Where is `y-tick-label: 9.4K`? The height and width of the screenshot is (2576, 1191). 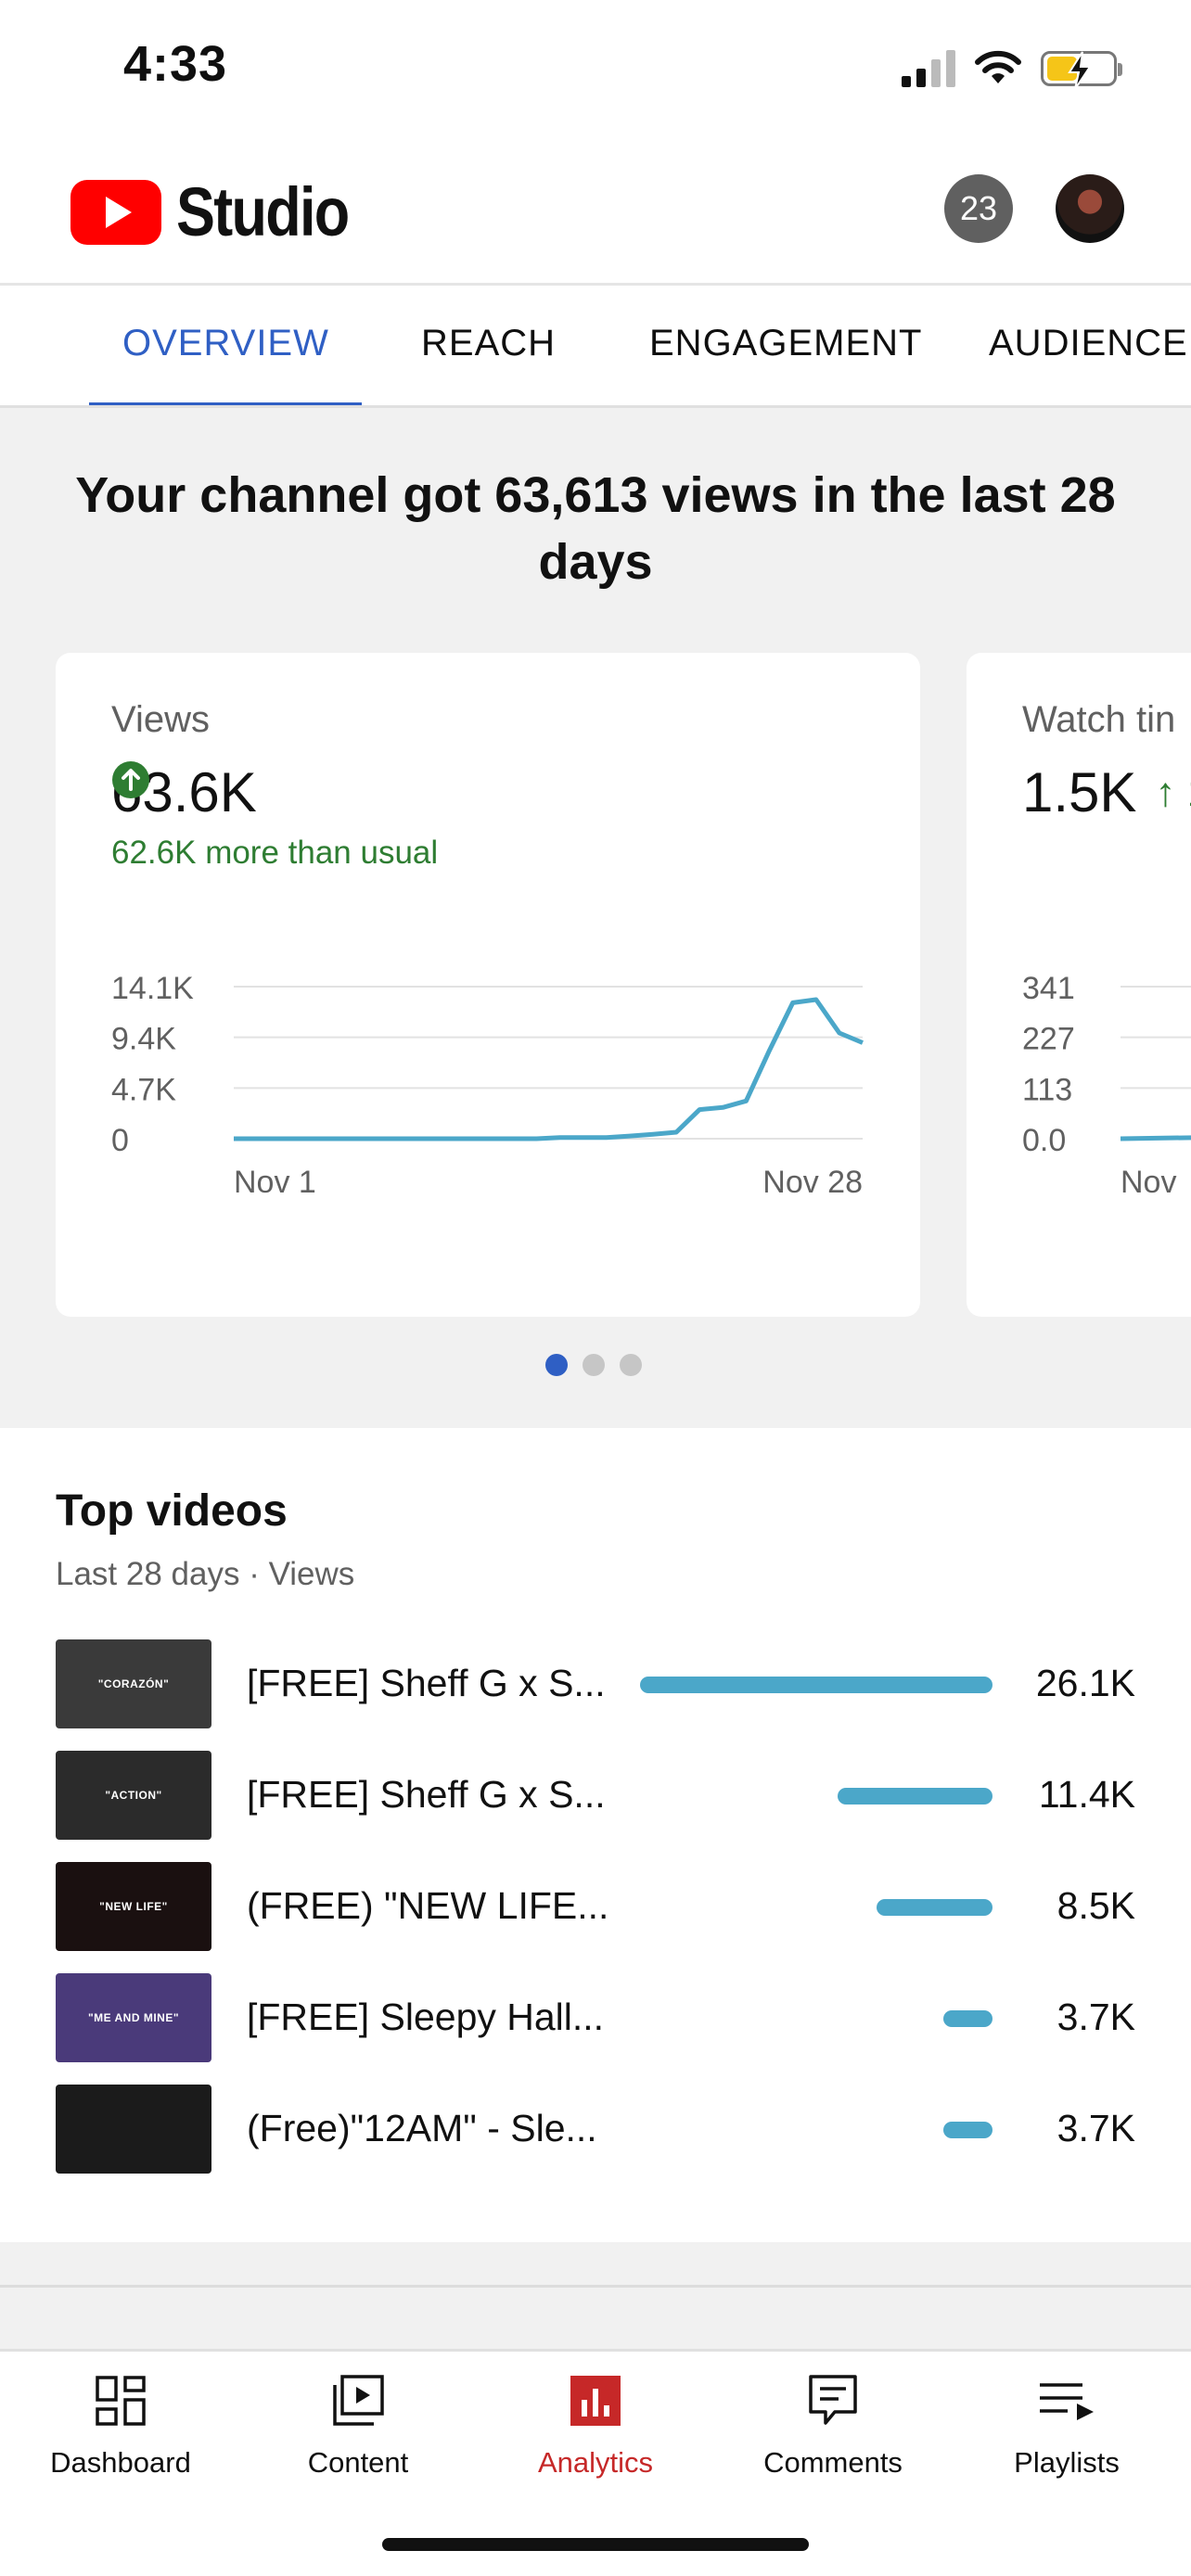
y-tick-label: 9.4K is located at coordinates (143, 1039).